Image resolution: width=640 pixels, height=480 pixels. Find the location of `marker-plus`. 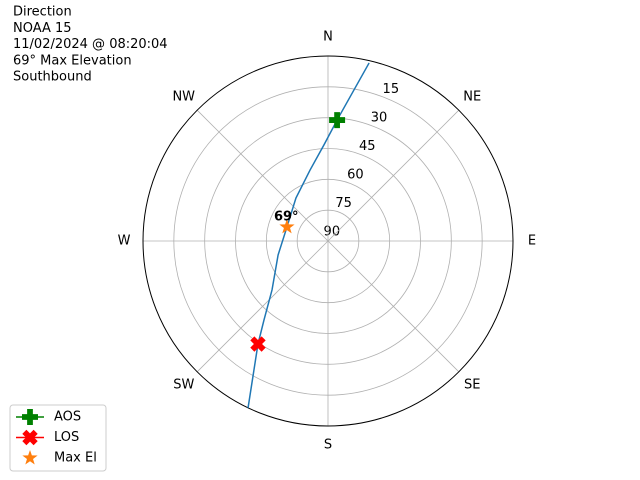

marker-plus is located at coordinates (337, 120).